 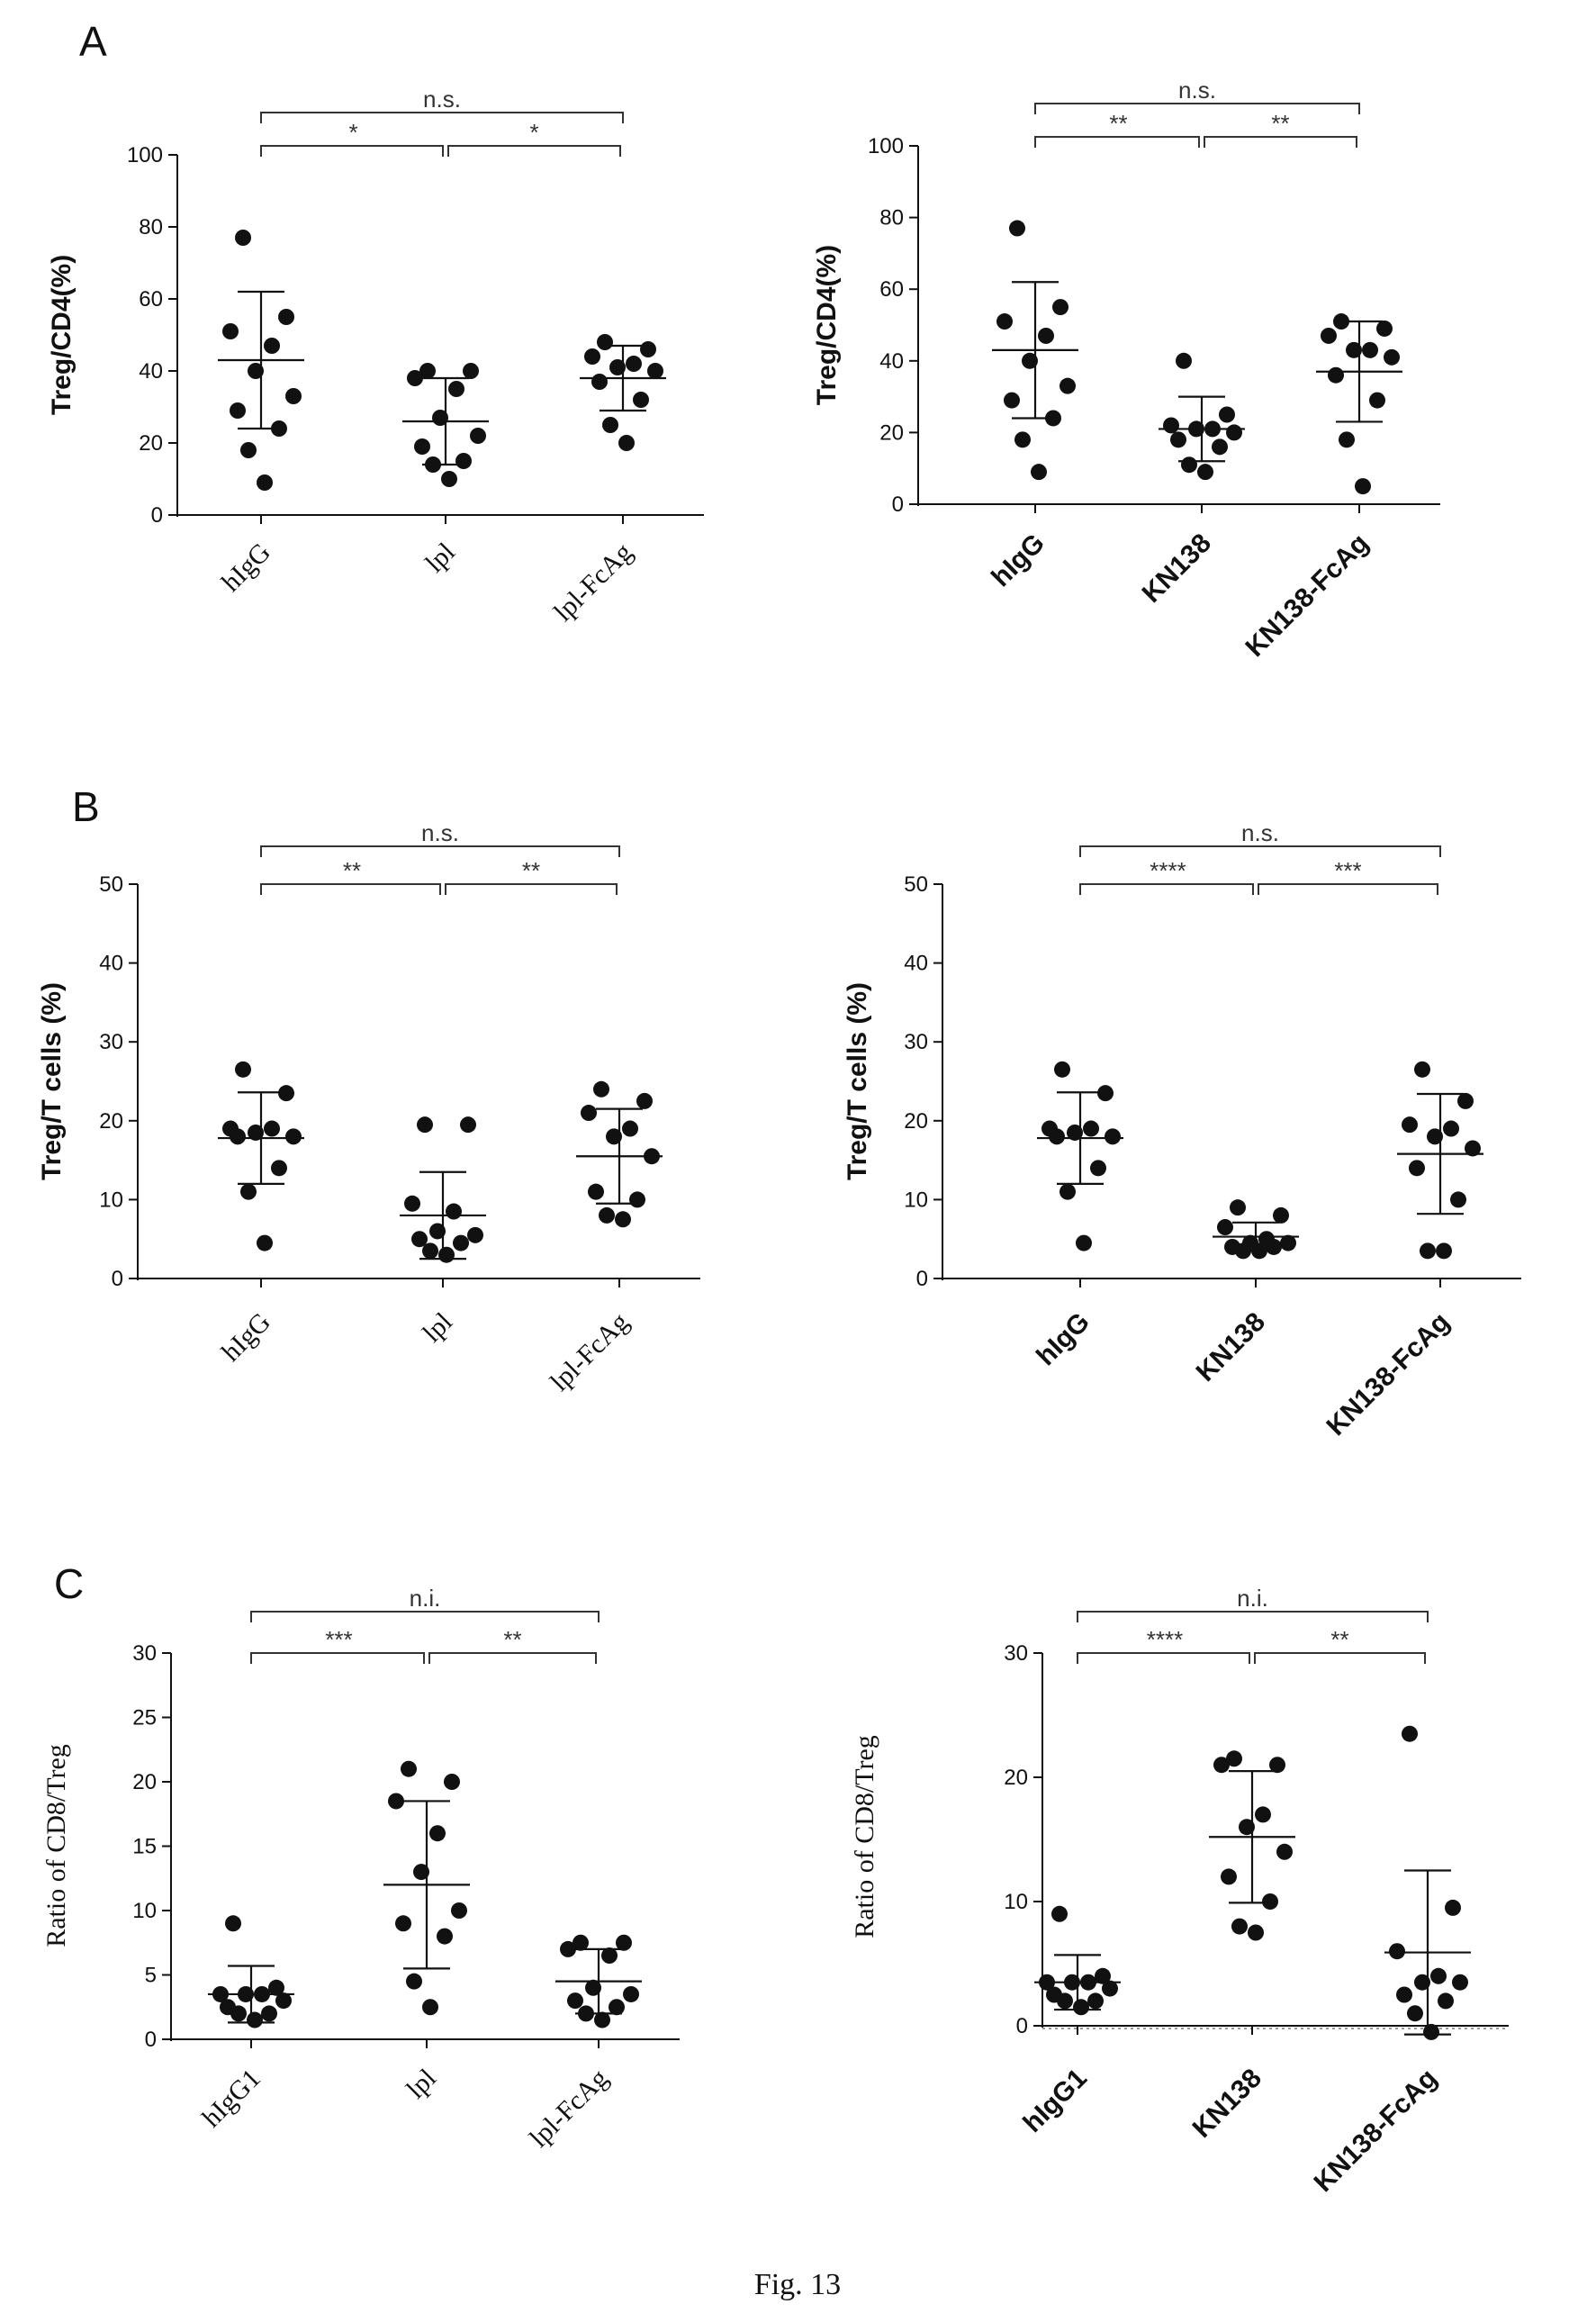 I want to click on y-axis-label: Treg/CD4(%), so click(x=827, y=325).